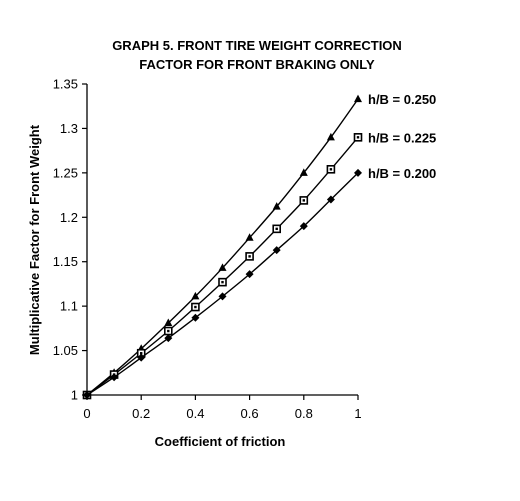 This screenshot has height=501, width=520. I want to click on x-tick-label: 0.6, so click(250, 413).